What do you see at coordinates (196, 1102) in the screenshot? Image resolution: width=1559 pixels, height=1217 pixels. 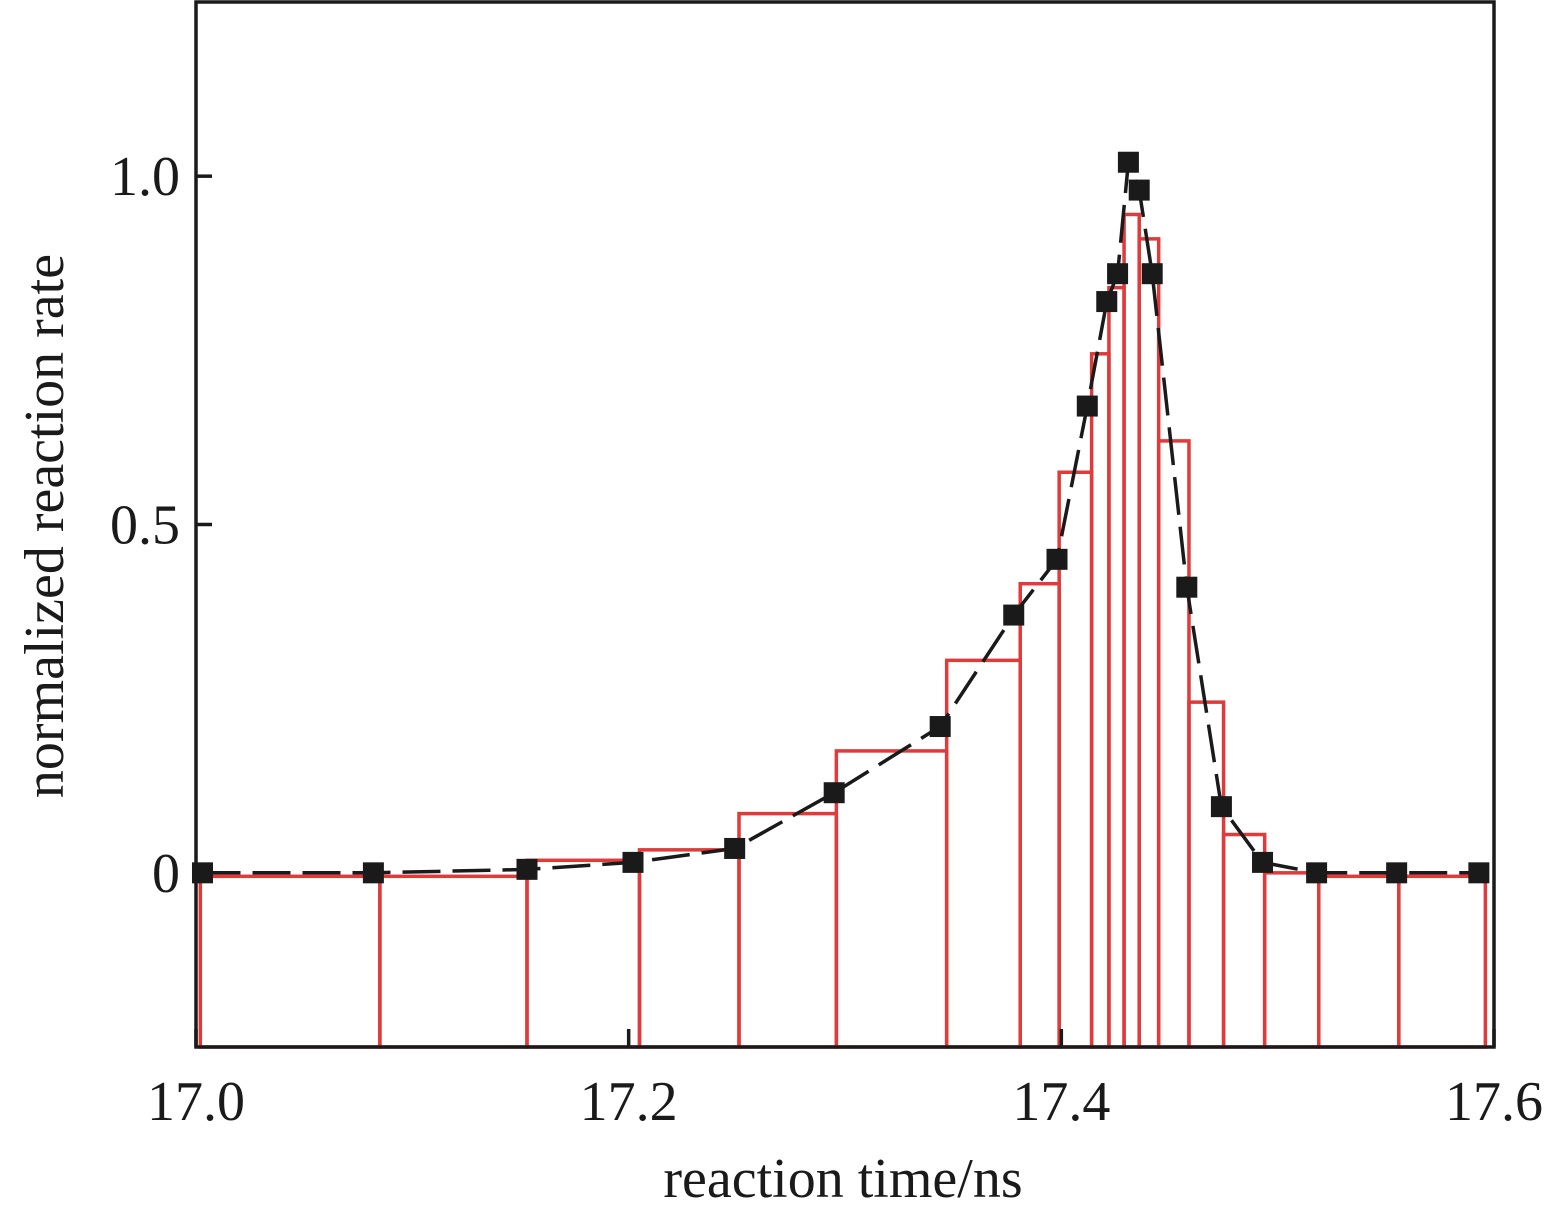 I see `x-tick-label-1: 17.0` at bounding box center [196, 1102].